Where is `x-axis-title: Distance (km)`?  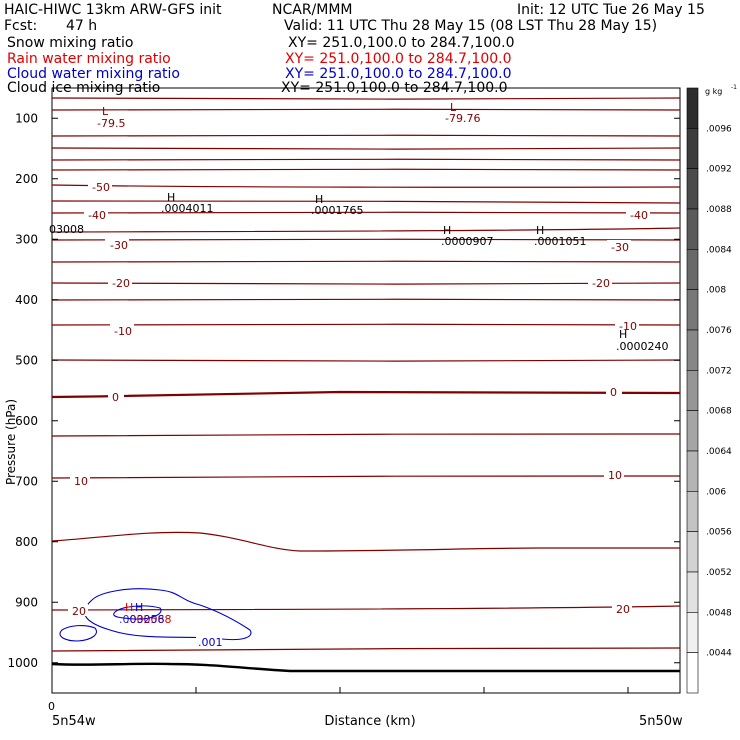
x-axis-title: Distance (km) is located at coordinates (369, 721).